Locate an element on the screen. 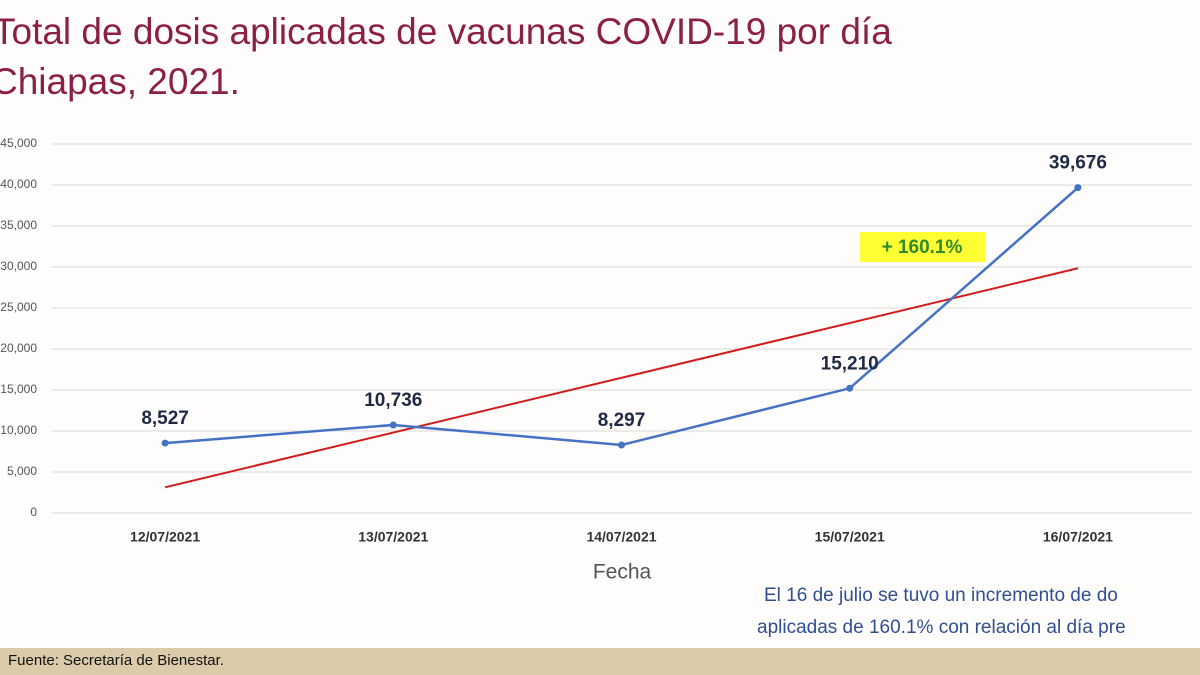 The width and height of the screenshot is (1200, 675). annotation: + 160.1% is located at coordinates (922, 247).